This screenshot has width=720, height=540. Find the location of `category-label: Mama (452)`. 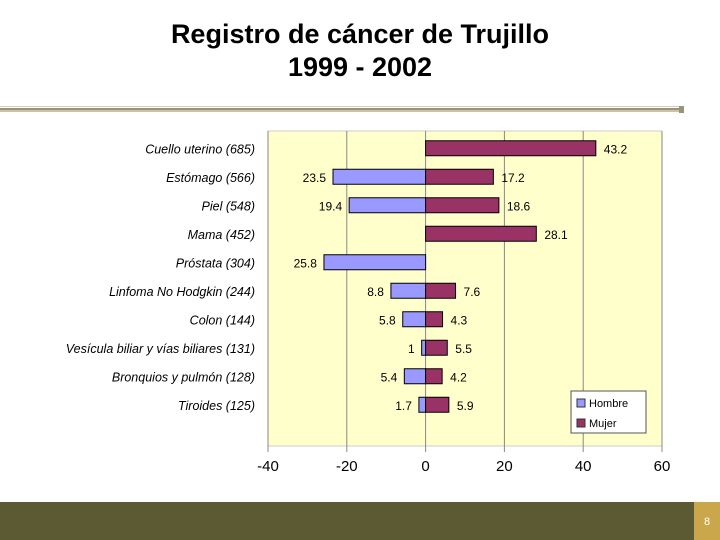

category-label: Mama (452) is located at coordinates (221, 235).